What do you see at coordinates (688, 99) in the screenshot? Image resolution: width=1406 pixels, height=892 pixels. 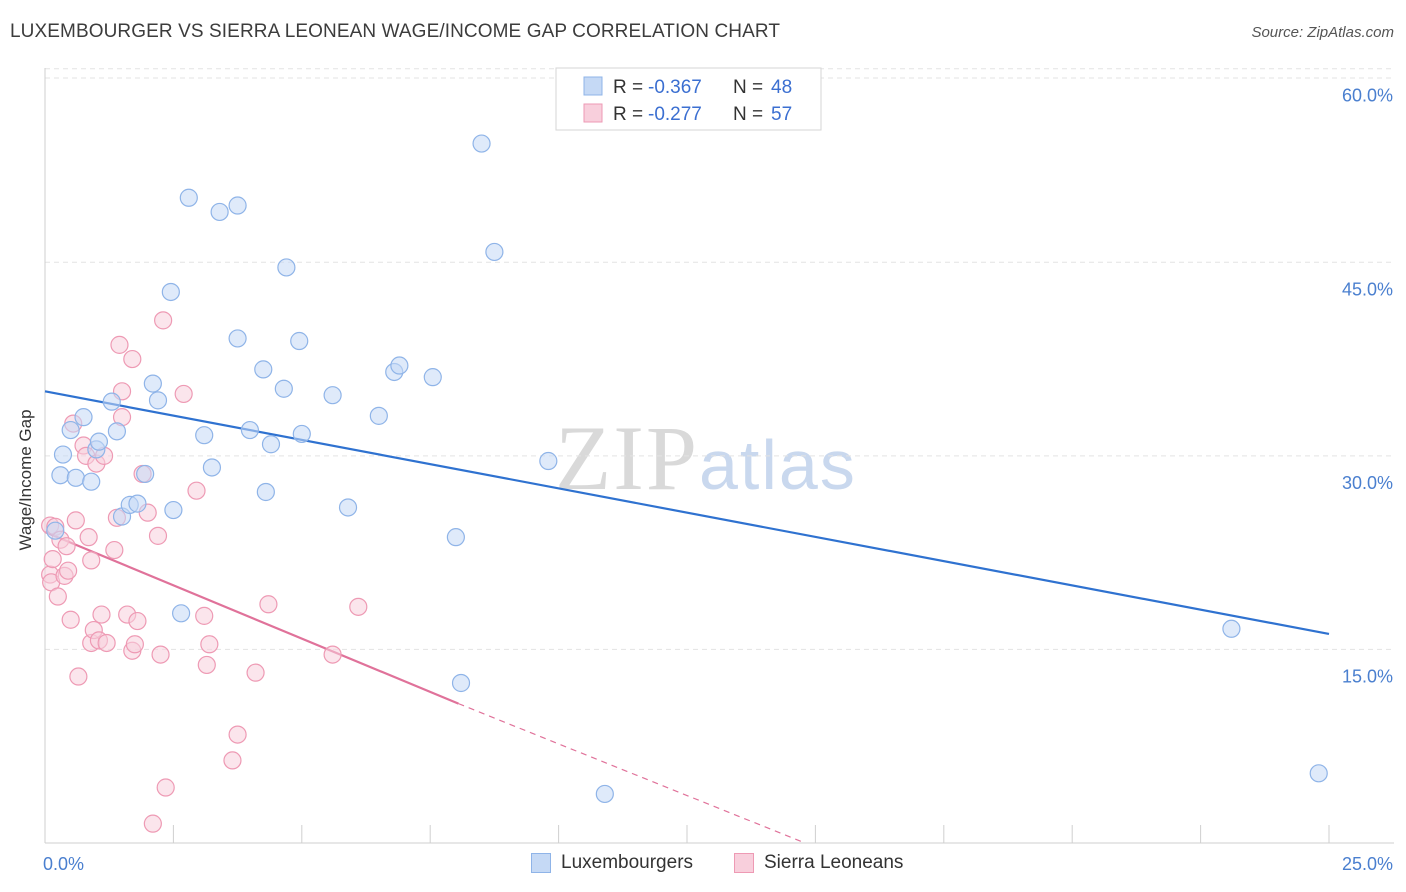 I see `correlation-legend: R = -0.367 N = 48 R = -0.277 N = 57` at bounding box center [688, 99].